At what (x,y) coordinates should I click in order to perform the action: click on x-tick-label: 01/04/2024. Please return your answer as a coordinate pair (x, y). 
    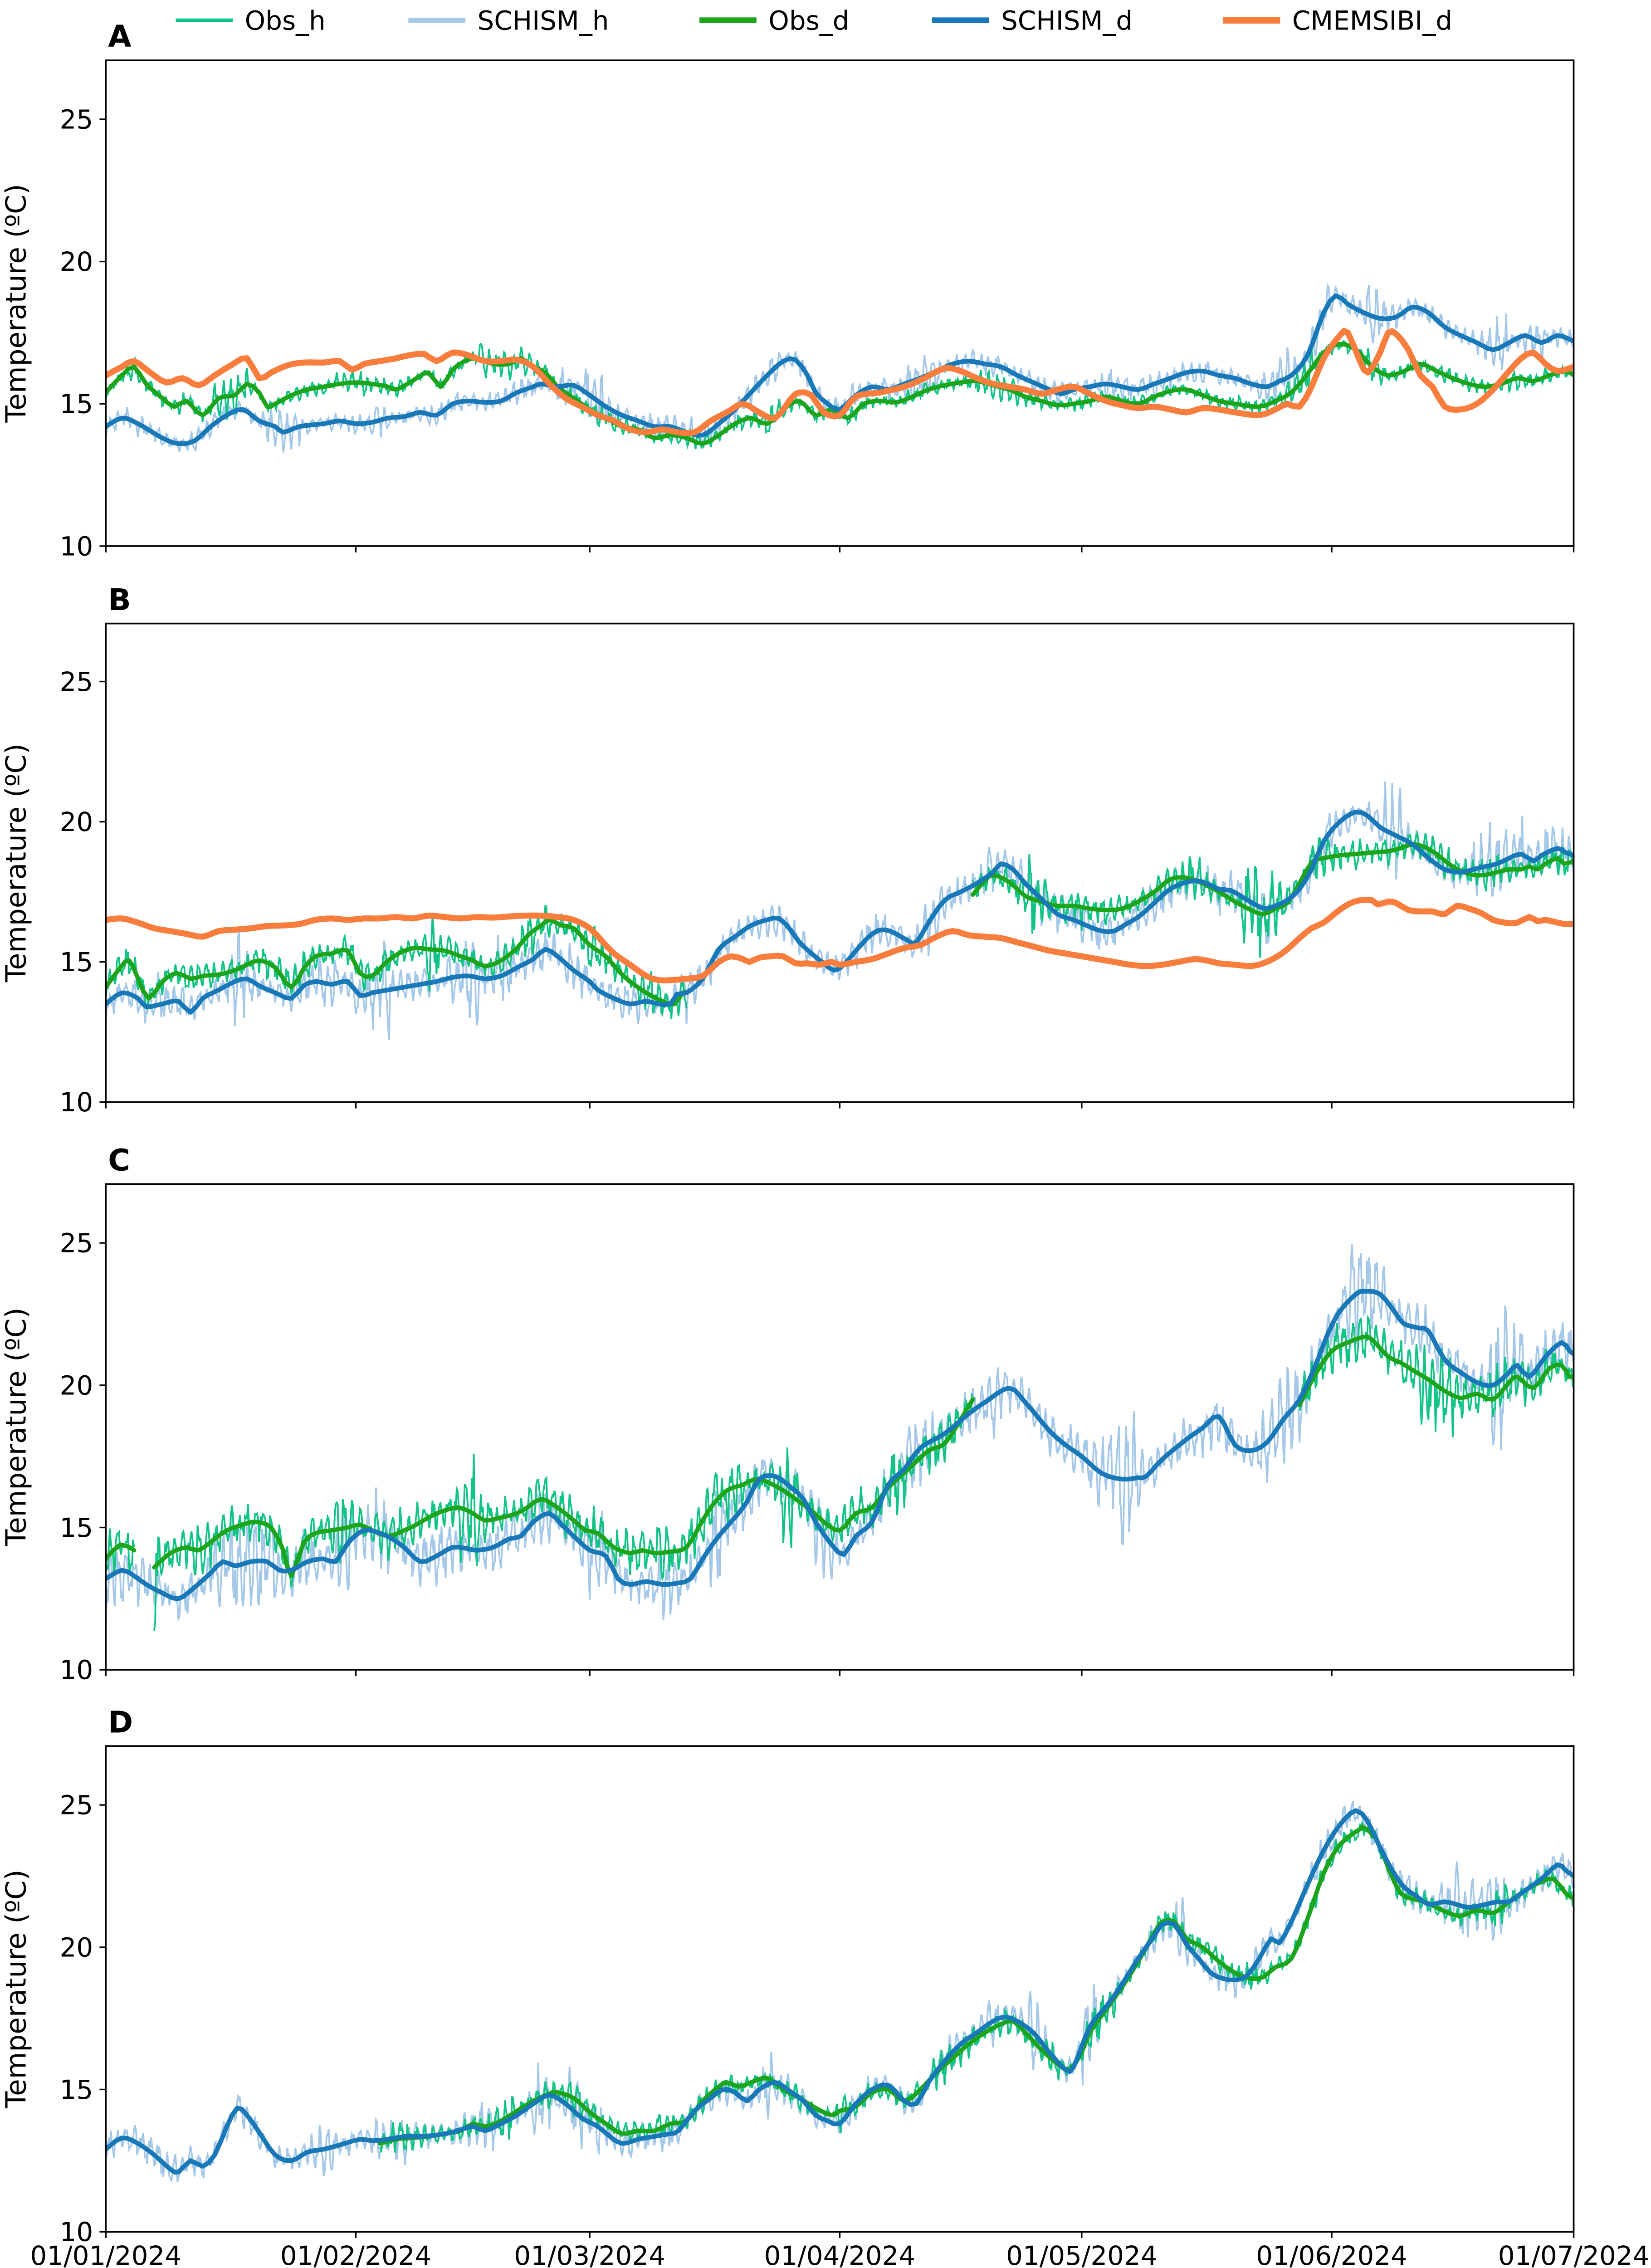
    Looking at the image, I should click on (840, 2254).